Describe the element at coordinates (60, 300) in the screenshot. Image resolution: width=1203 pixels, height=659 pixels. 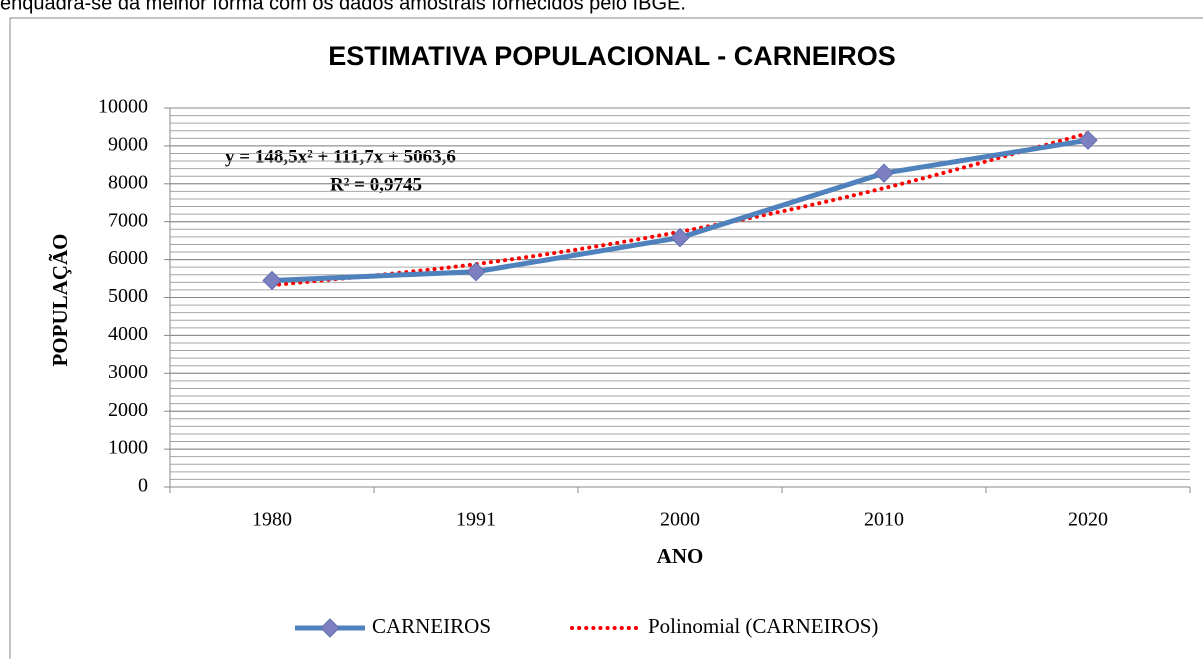
I see `y-axis-label: POPULAÇÃO` at that location.